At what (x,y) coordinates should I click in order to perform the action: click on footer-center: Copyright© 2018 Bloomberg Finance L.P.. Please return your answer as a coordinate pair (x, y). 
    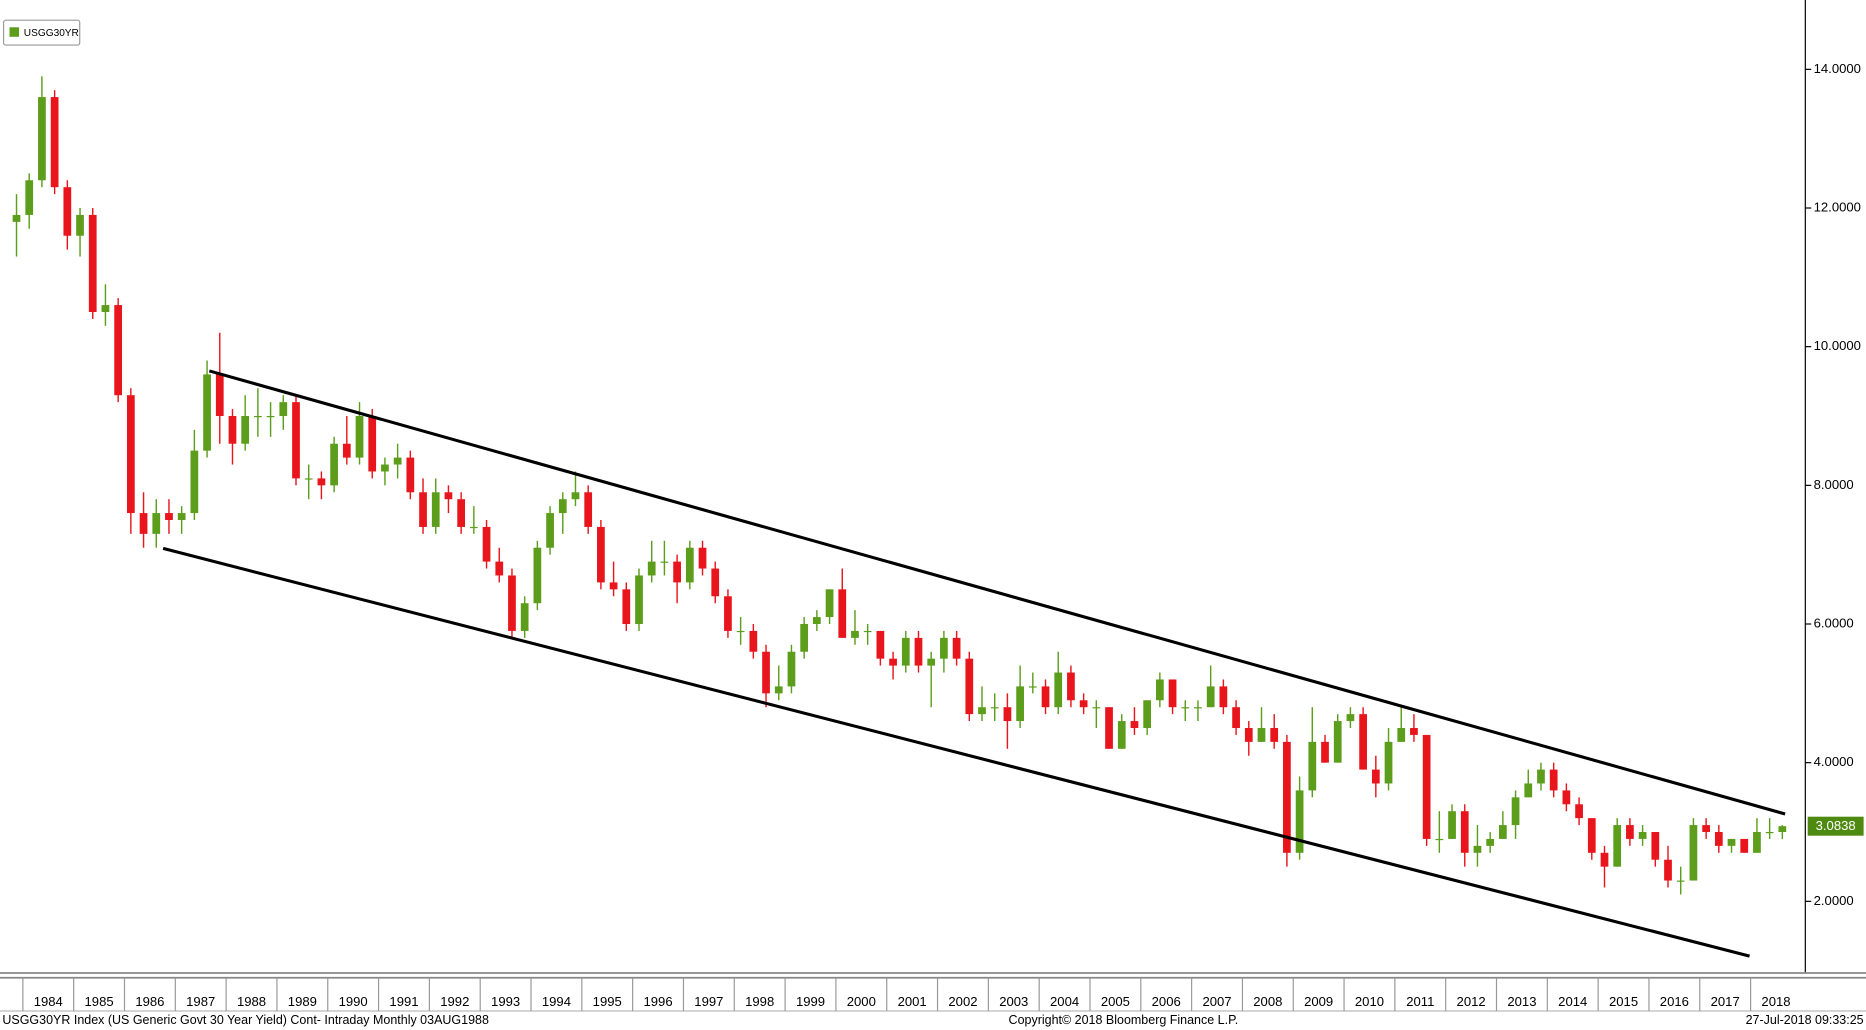
    Looking at the image, I should click on (1124, 1020).